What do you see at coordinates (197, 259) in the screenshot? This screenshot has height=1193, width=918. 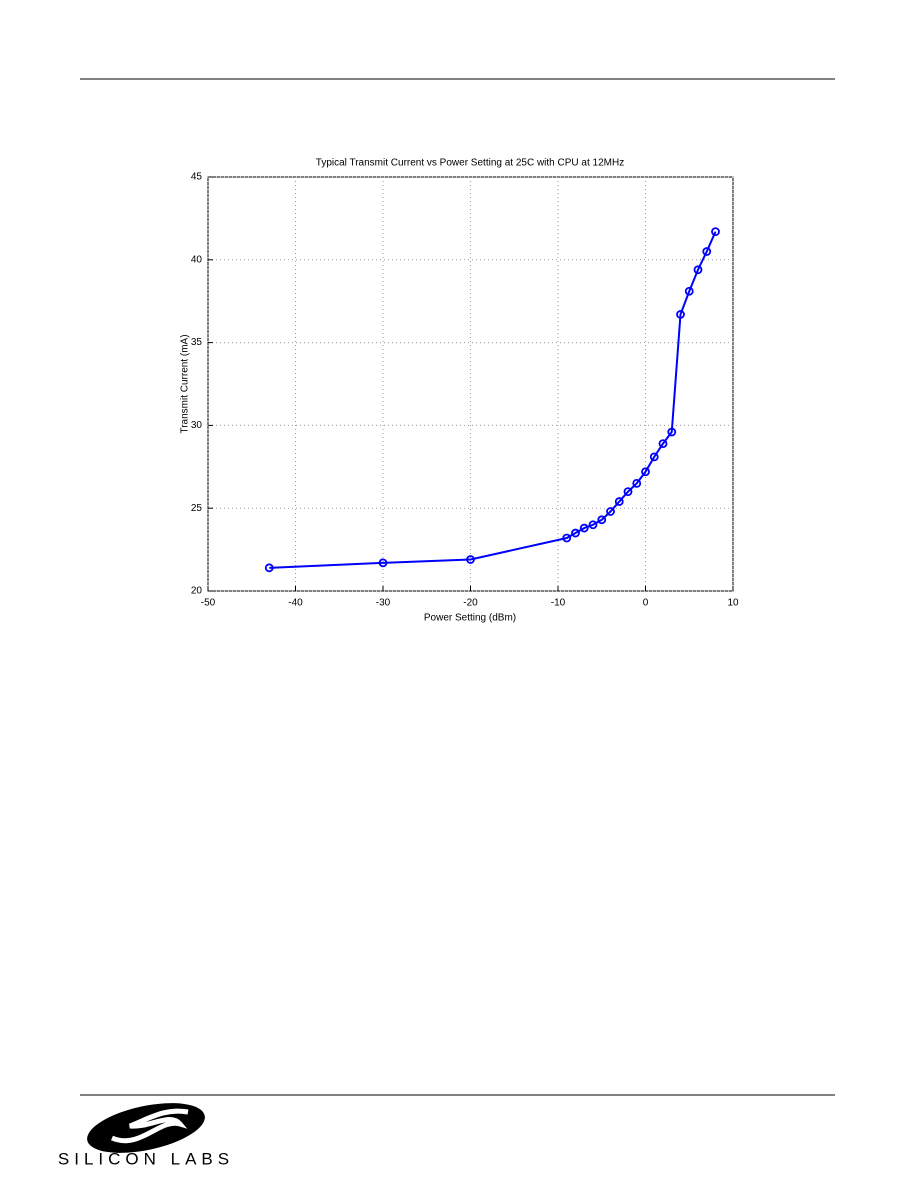 I see `y-tick-label: 40` at bounding box center [197, 259].